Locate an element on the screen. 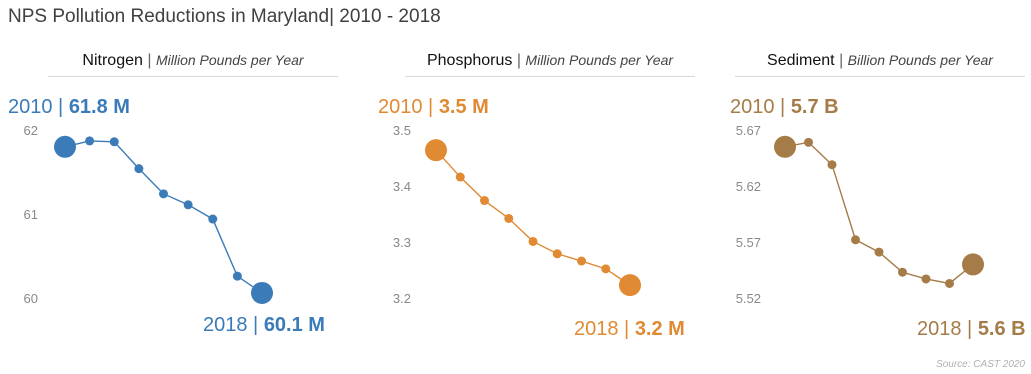 This screenshot has height=374, width=1031. phosphorus-end-callout: 2018 | 3.2 M is located at coordinates (629, 329).